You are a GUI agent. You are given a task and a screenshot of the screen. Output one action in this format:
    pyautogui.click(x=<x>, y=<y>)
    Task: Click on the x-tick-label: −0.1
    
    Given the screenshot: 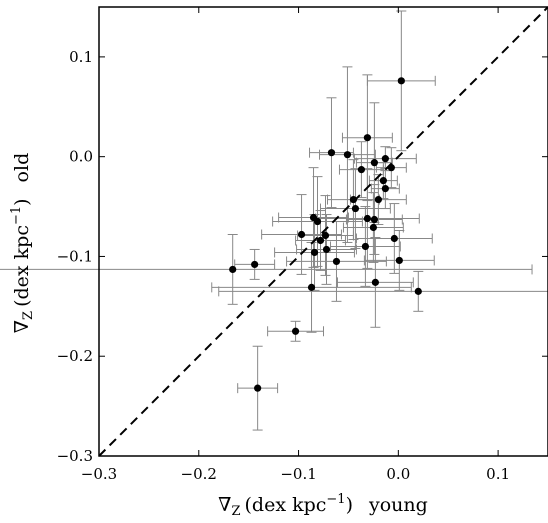 What is the action you would take?
    pyautogui.click(x=298, y=474)
    